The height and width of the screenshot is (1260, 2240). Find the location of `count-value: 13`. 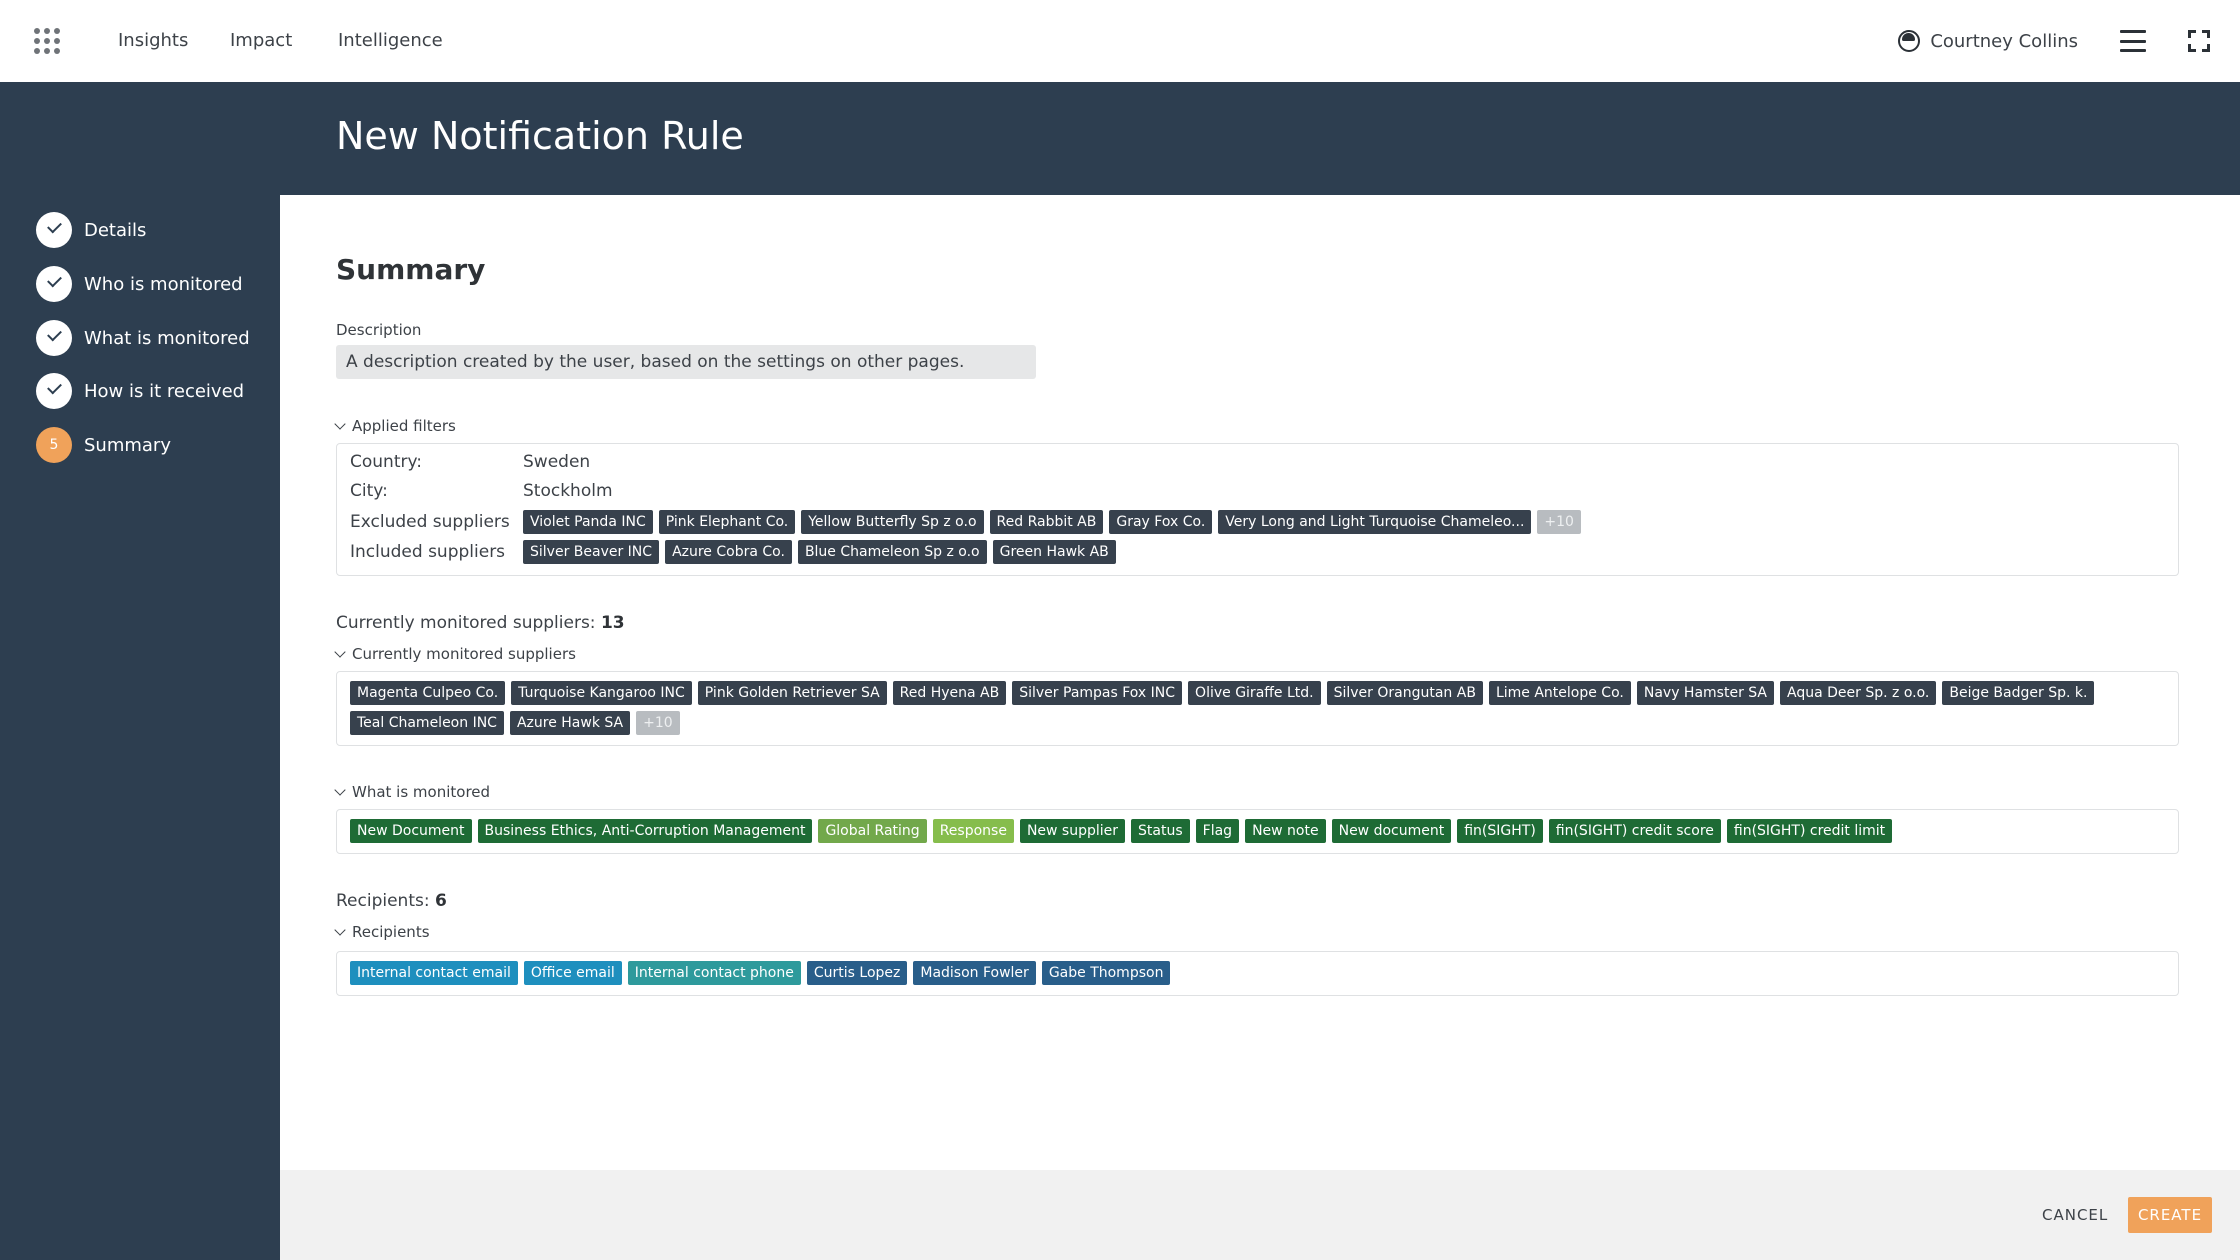

count-value: 13 is located at coordinates (612, 623).